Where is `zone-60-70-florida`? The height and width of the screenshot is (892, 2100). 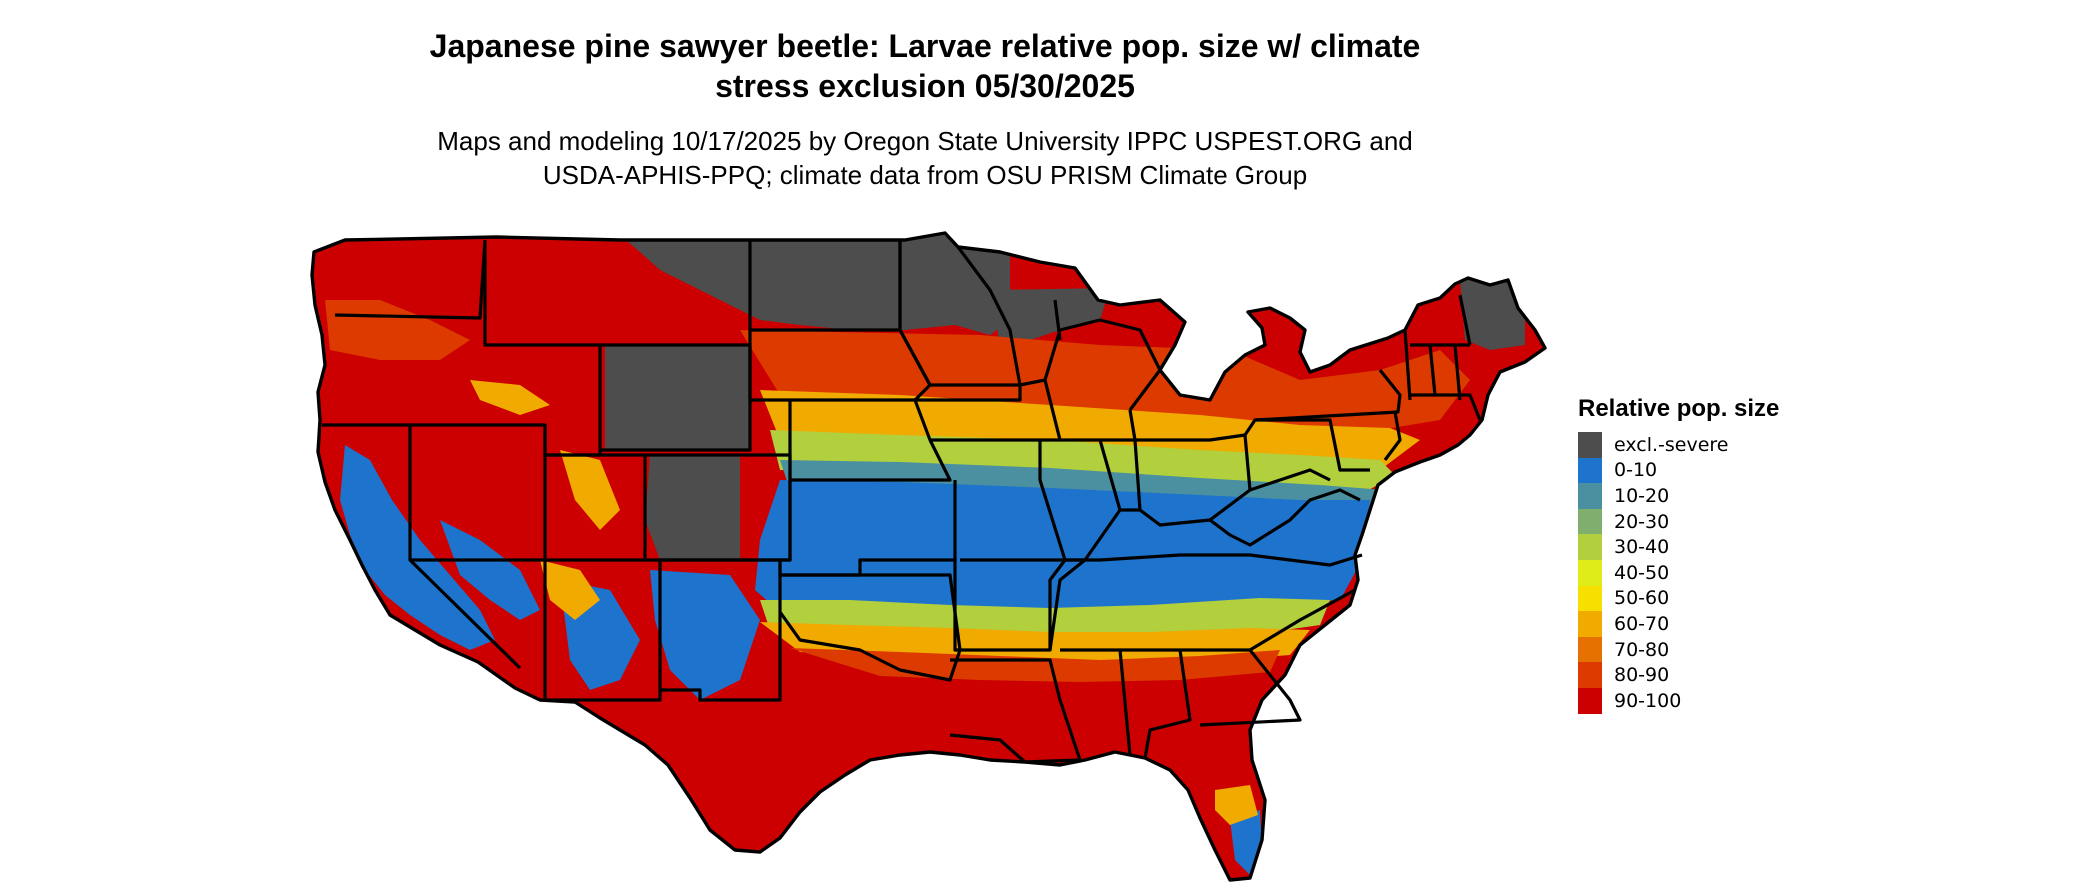 zone-60-70-florida is located at coordinates (1236, 805).